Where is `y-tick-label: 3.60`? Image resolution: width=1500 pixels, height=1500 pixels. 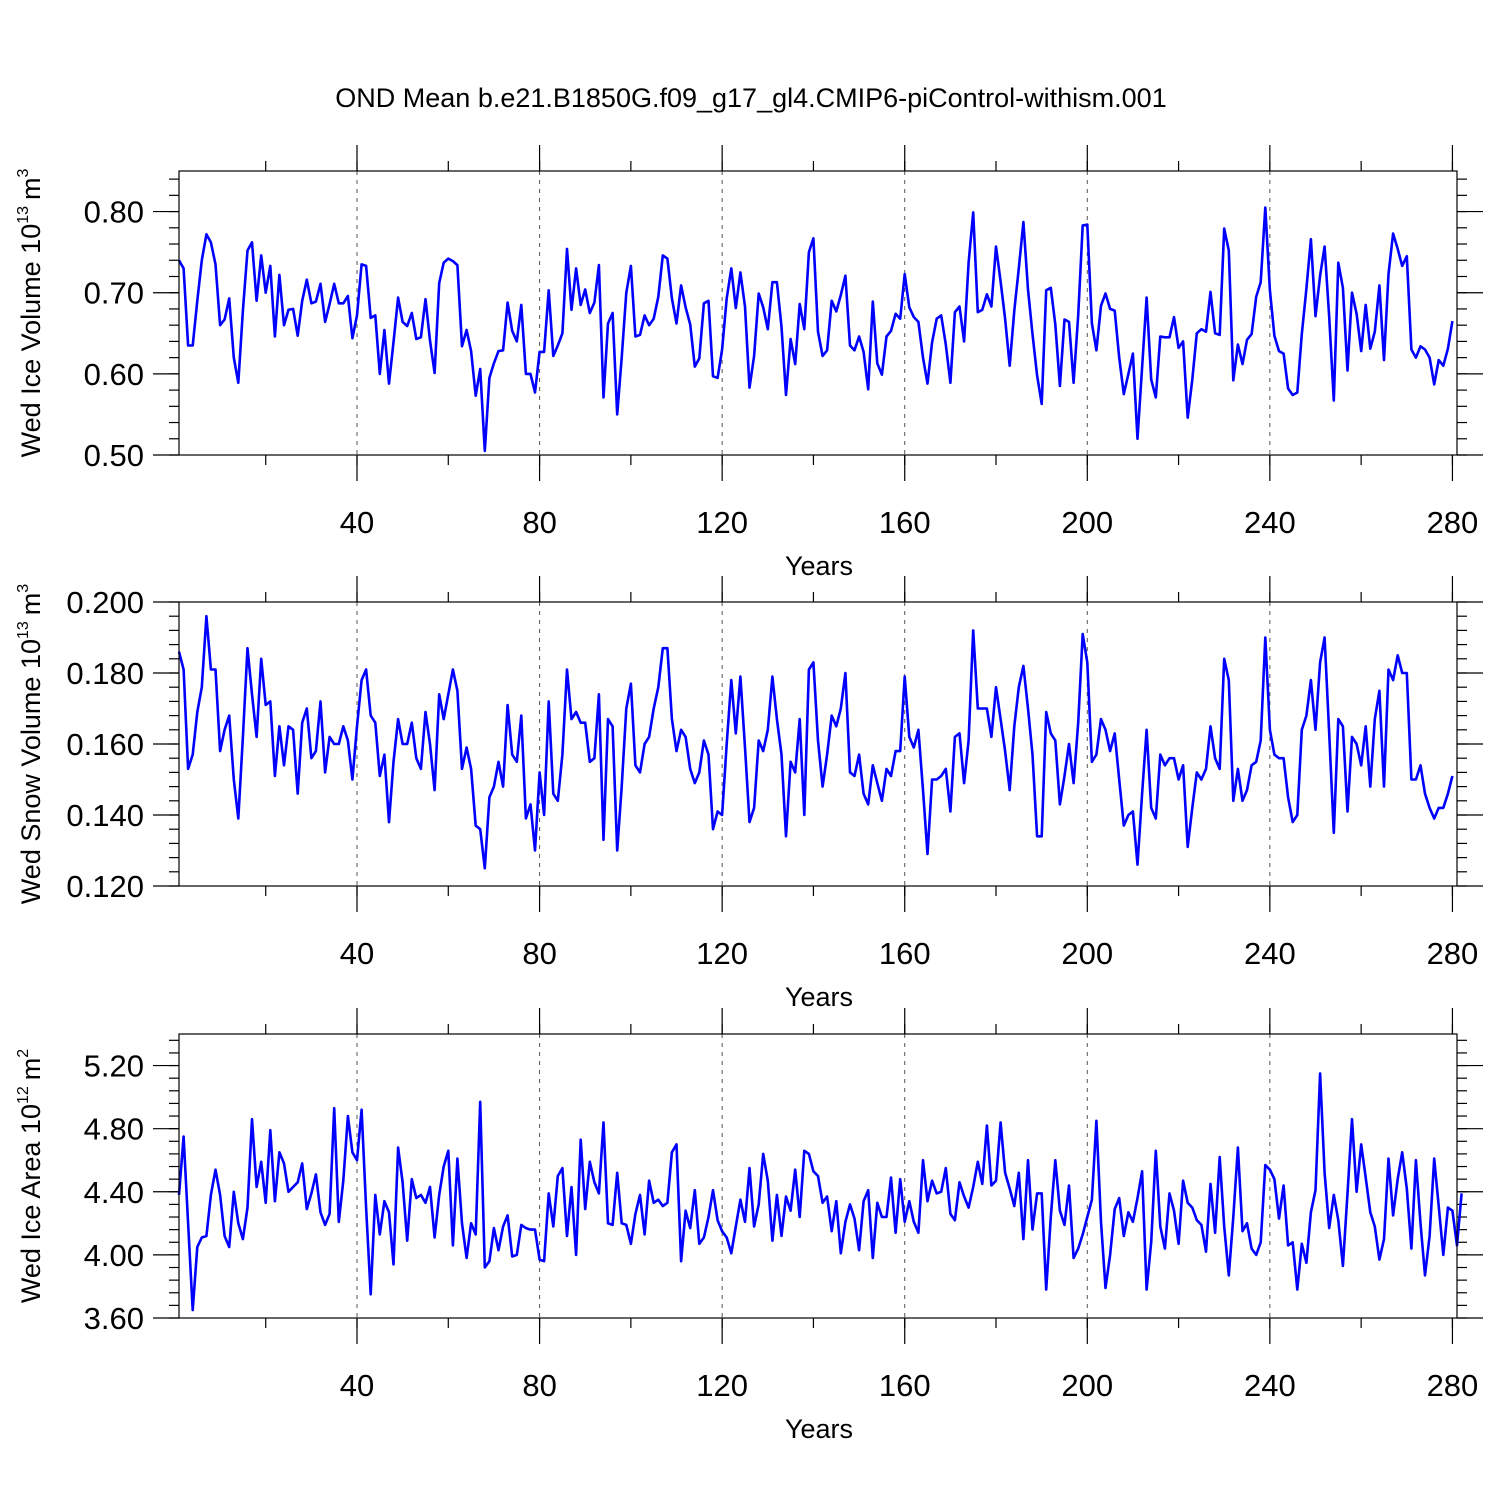
y-tick-label: 3.60 is located at coordinates (114, 1318).